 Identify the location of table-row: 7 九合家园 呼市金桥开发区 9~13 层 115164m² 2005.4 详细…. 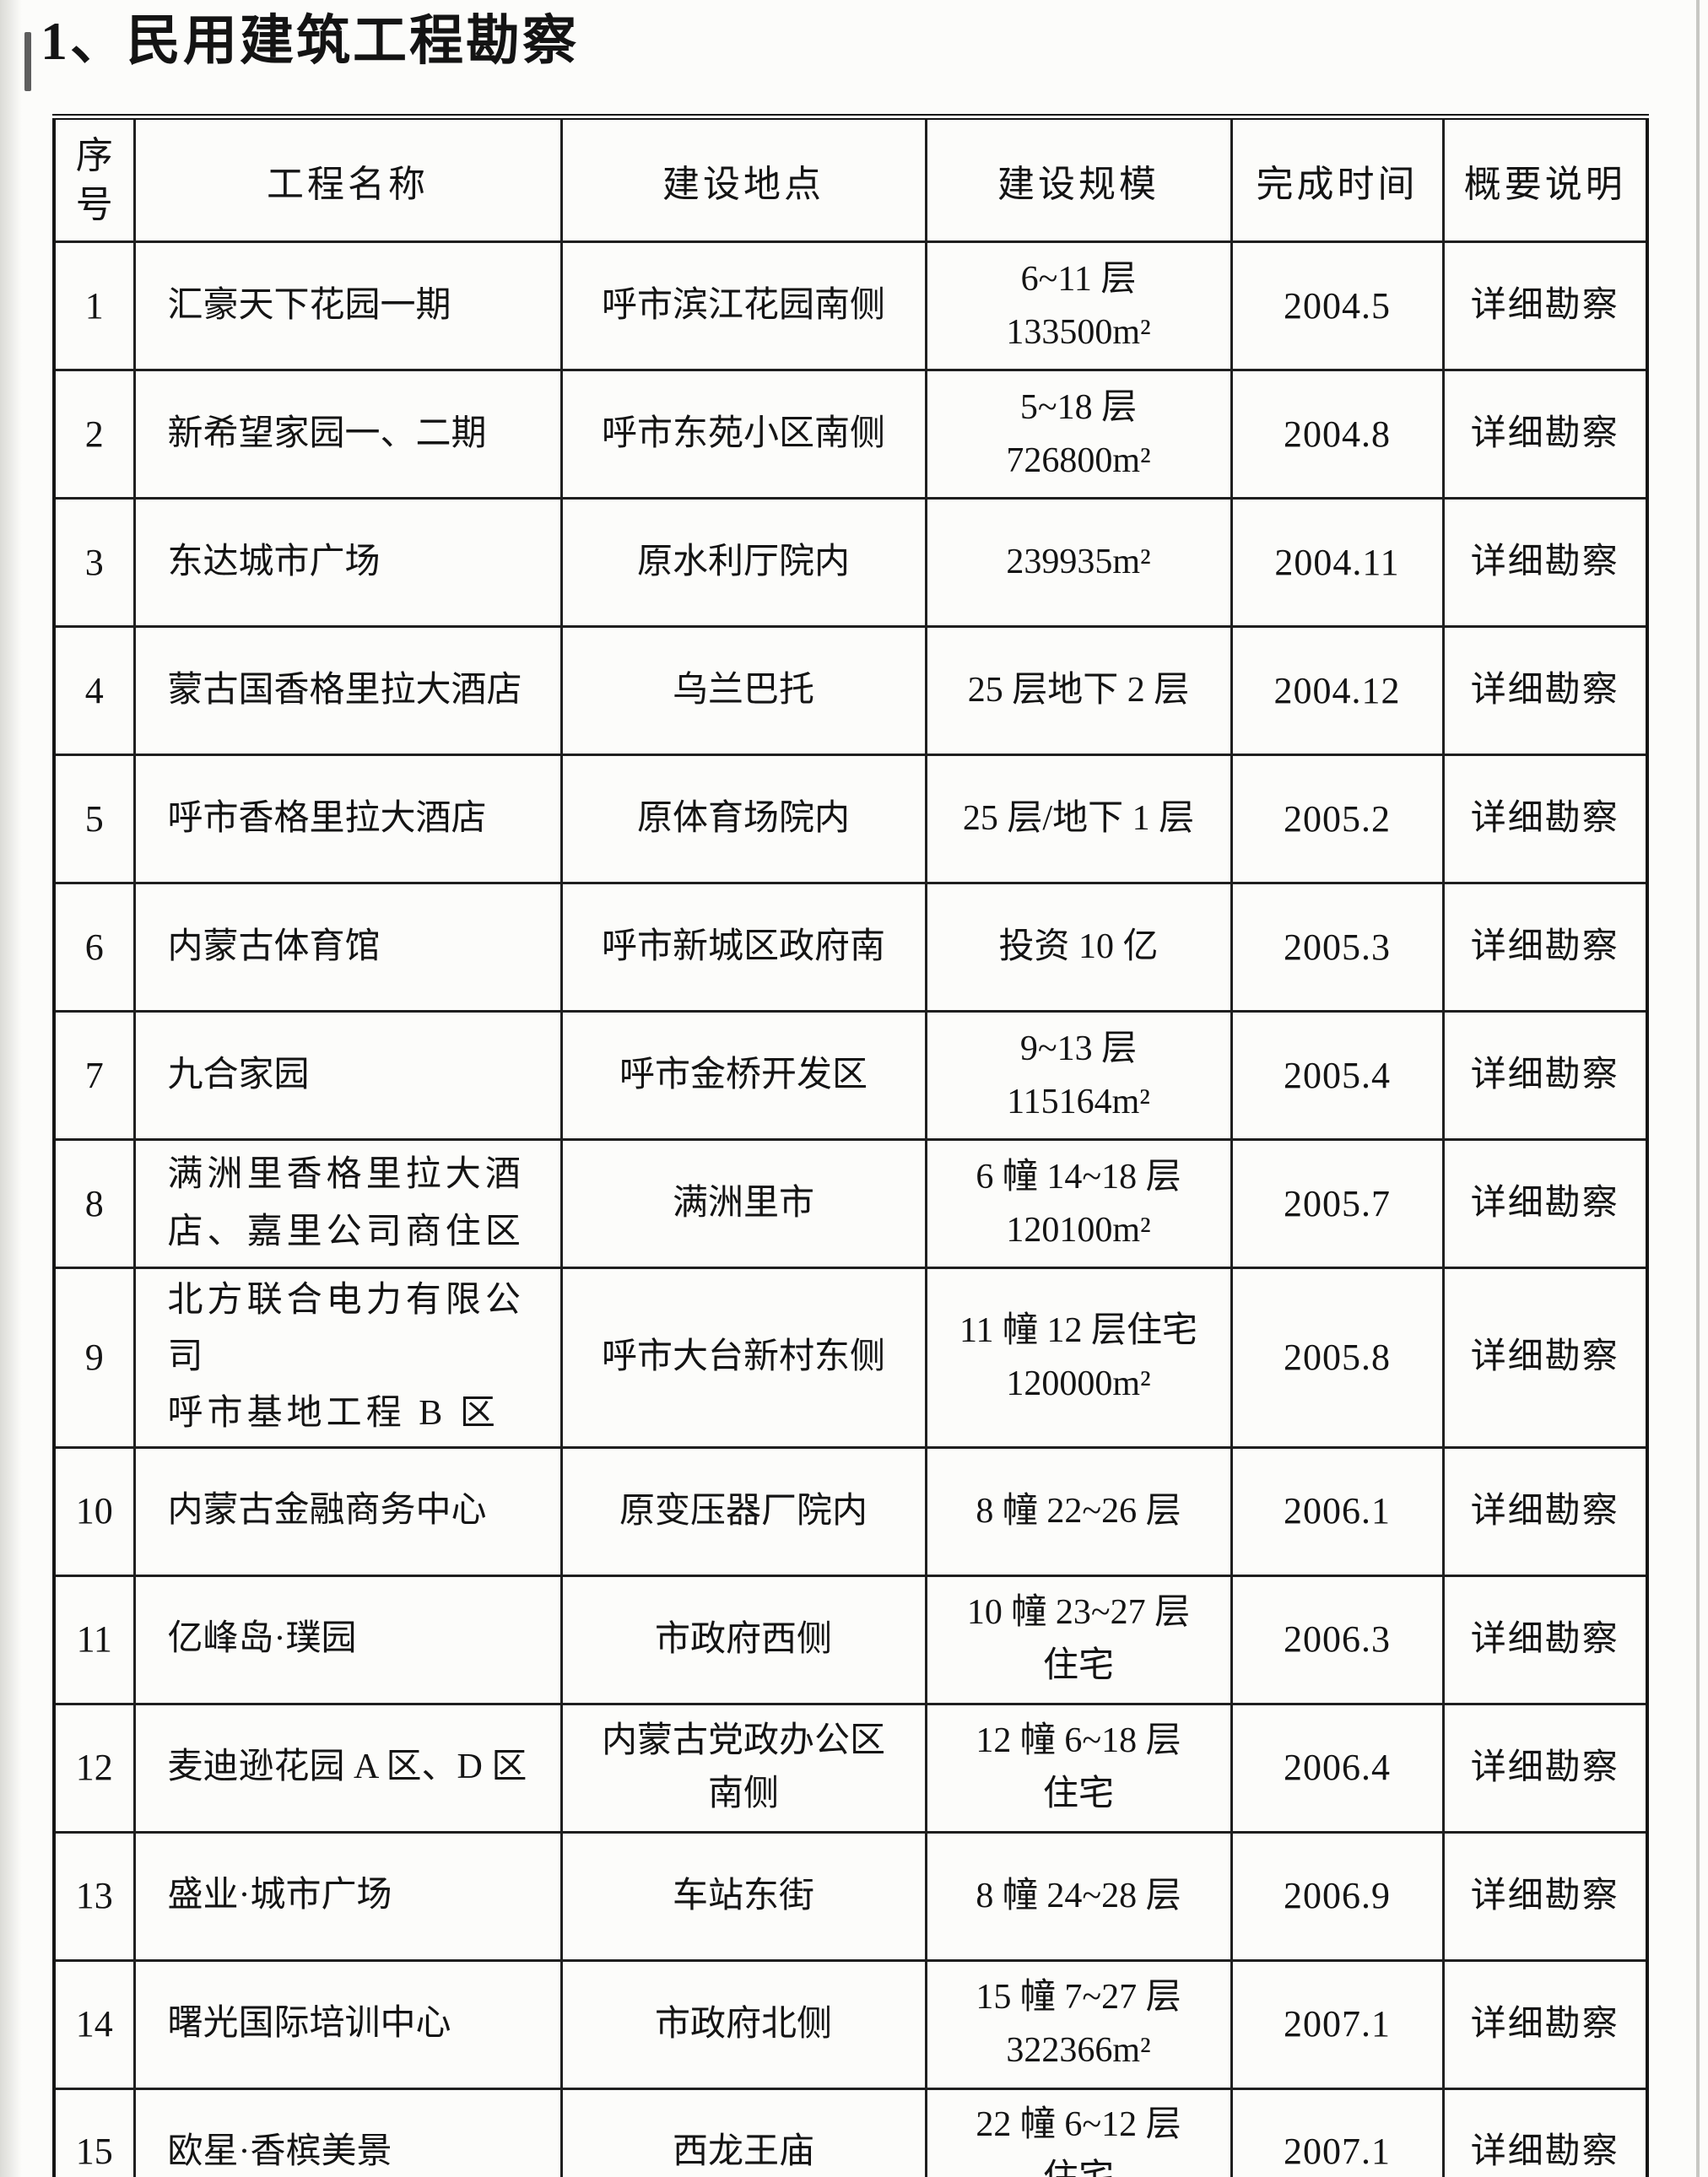
(850, 1075).